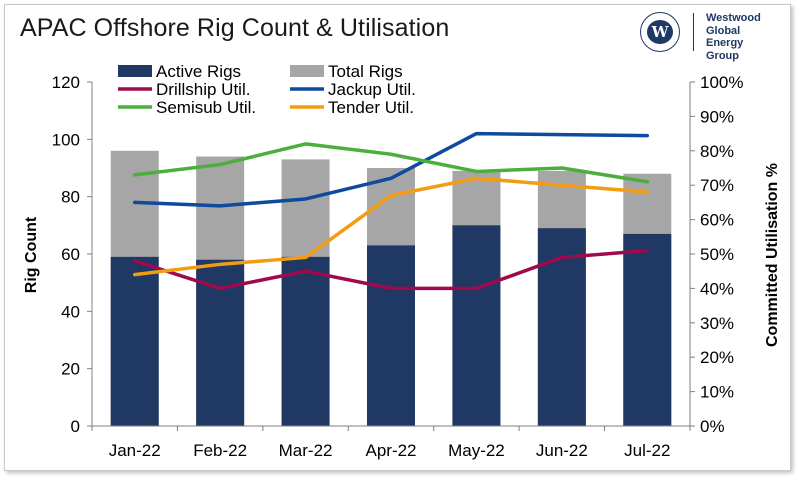 The image size is (797, 477). Describe the element at coordinates (717, 323) in the screenshot. I see `y-right-tick-label: 30%` at that location.